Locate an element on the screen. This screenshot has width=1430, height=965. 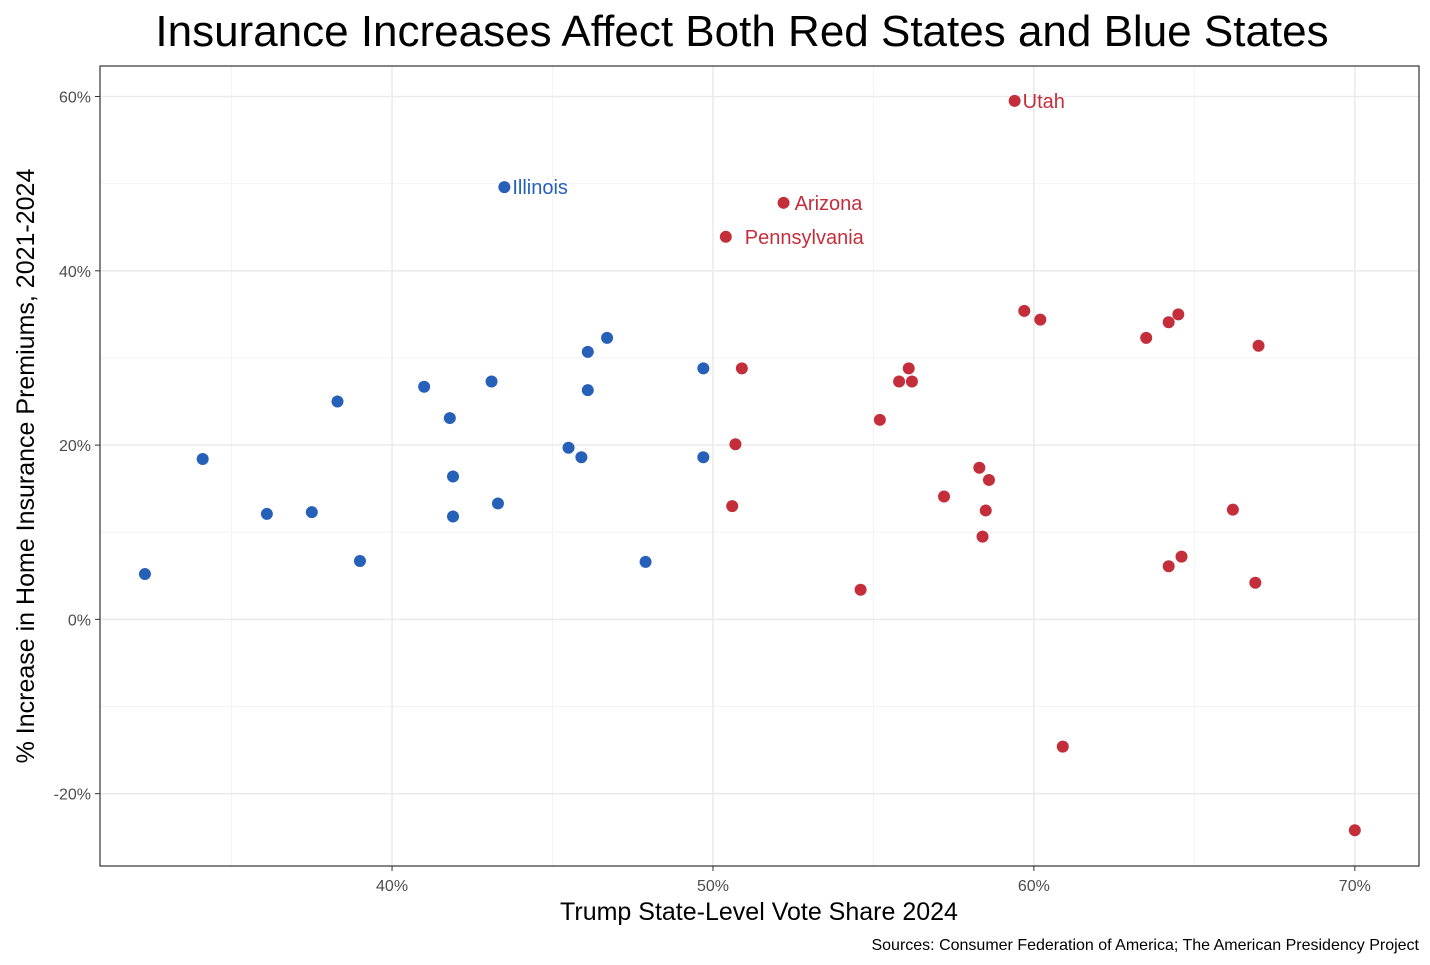
point-label: Arizona is located at coordinates (829, 204).